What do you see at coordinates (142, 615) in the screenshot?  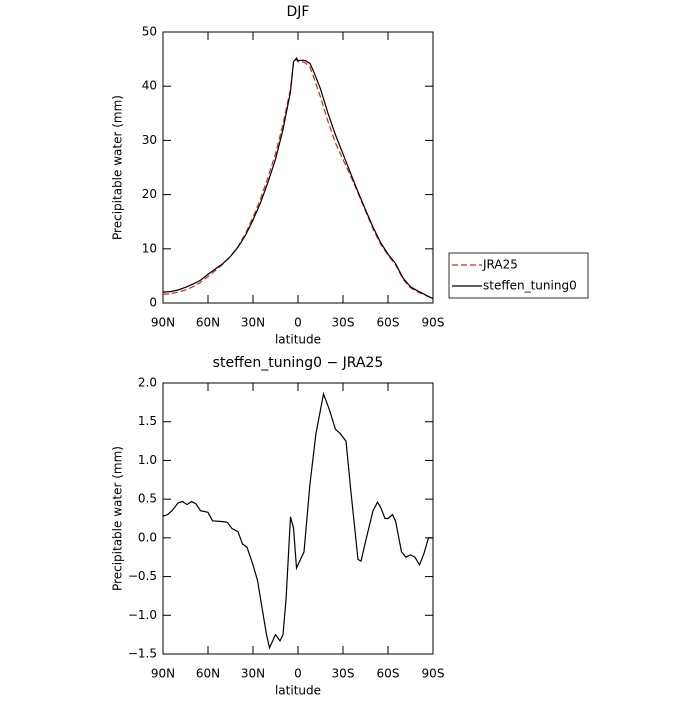 I see `y-tick-label: −1.0` at bounding box center [142, 615].